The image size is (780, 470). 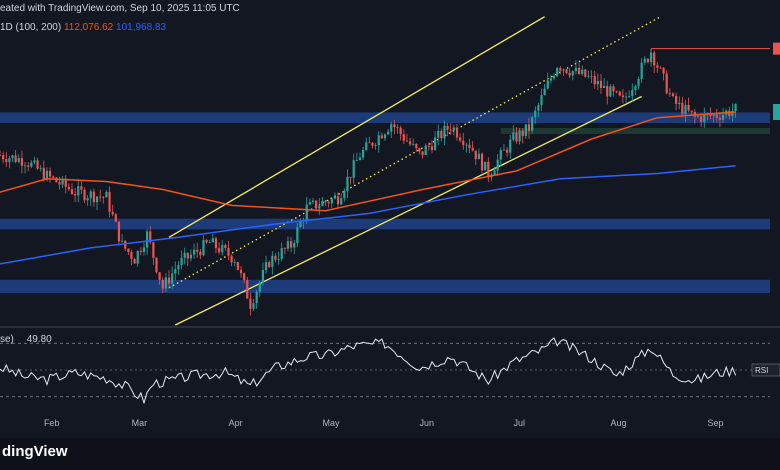 What do you see at coordinates (236, 423) in the screenshot?
I see `x-tick-label: Apr` at bounding box center [236, 423].